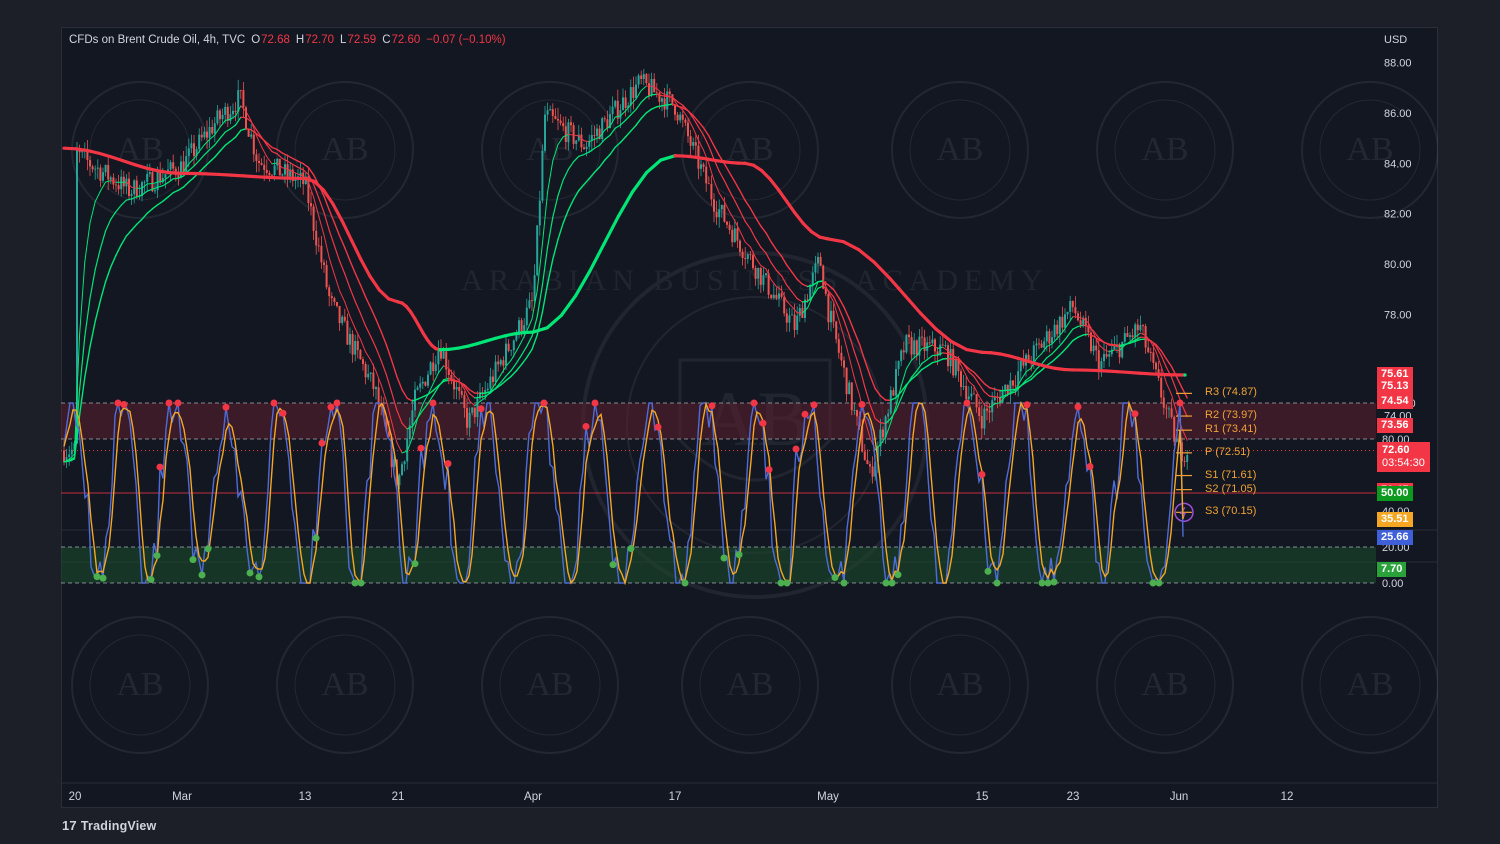 The width and height of the screenshot is (1500, 844). I want to click on low-value: 72.59, so click(362, 40).